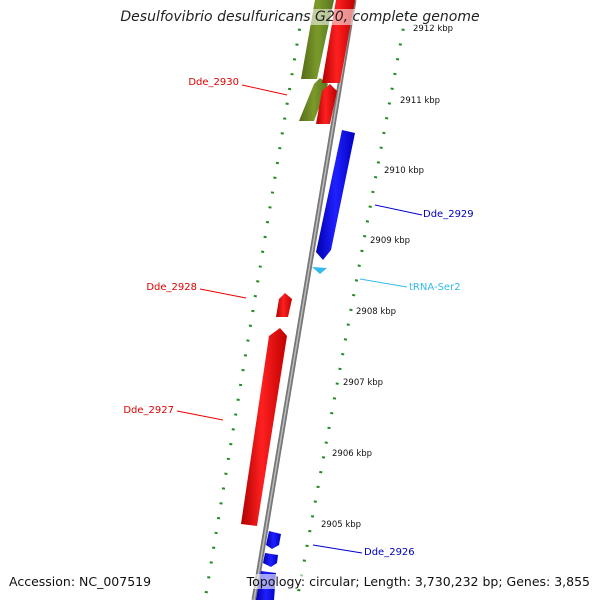 The image size is (600, 600). Describe the element at coordinates (352, 454) in the screenshot. I see `tick-label: 2906 kbp` at that location.